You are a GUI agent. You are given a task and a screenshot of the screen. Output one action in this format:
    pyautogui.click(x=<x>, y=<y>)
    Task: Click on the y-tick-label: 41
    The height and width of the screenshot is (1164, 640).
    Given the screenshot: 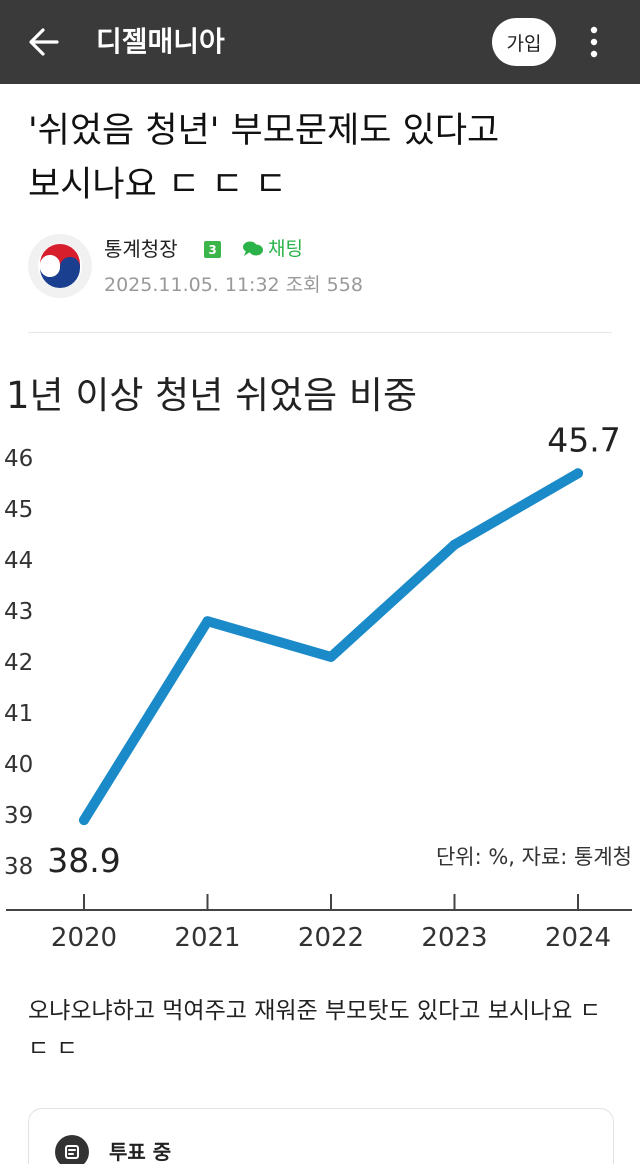 What is the action you would take?
    pyautogui.click(x=18, y=714)
    